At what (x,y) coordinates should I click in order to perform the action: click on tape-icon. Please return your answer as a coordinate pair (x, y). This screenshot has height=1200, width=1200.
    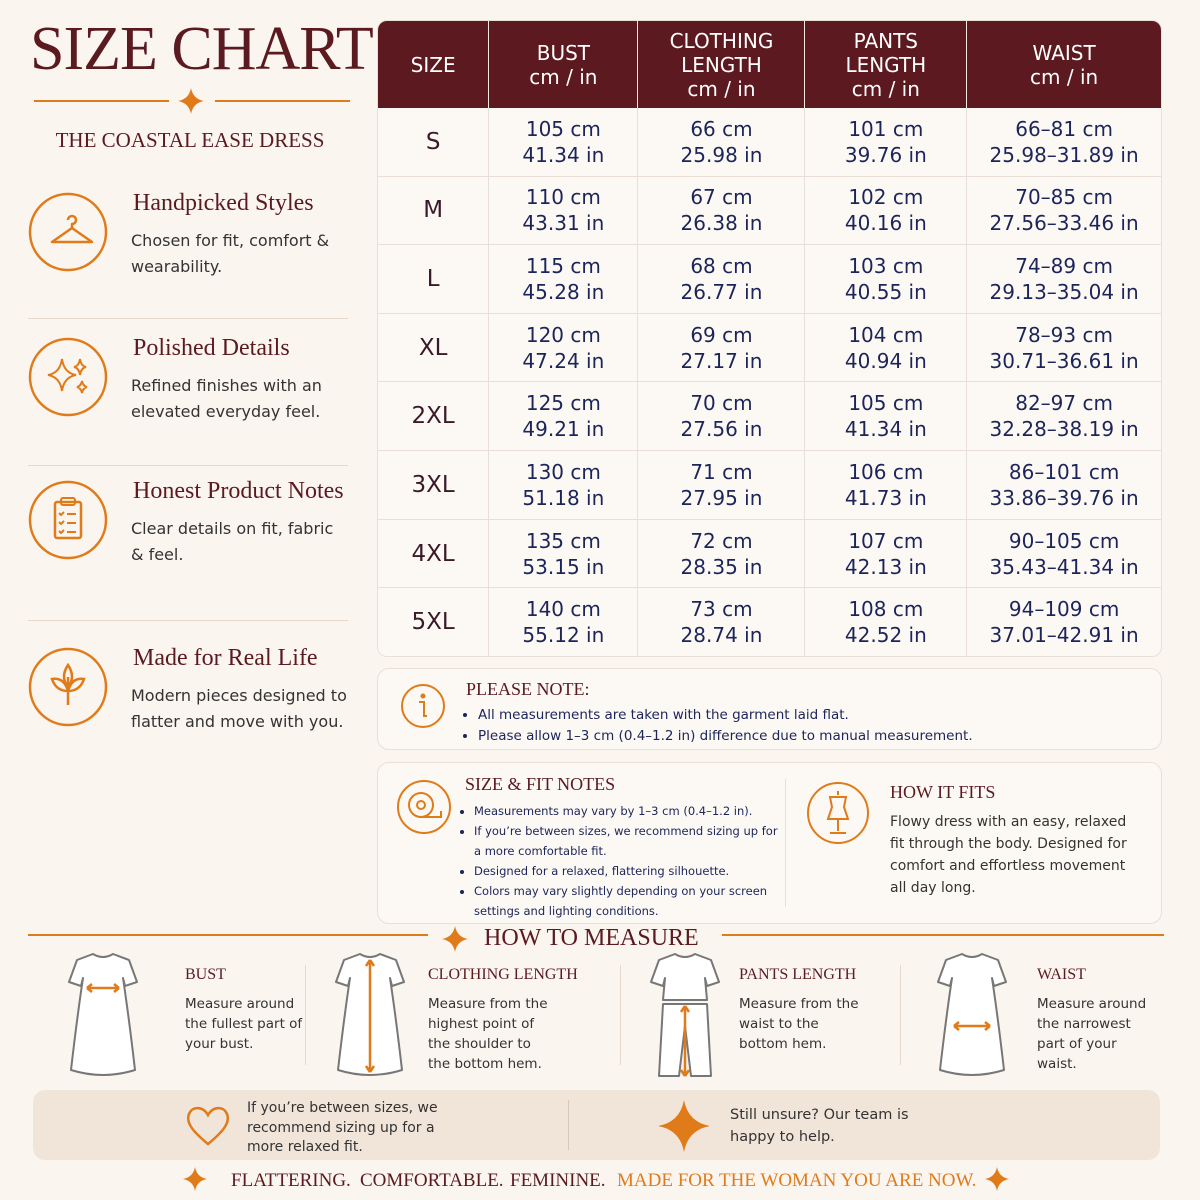
    Looking at the image, I should click on (424, 807).